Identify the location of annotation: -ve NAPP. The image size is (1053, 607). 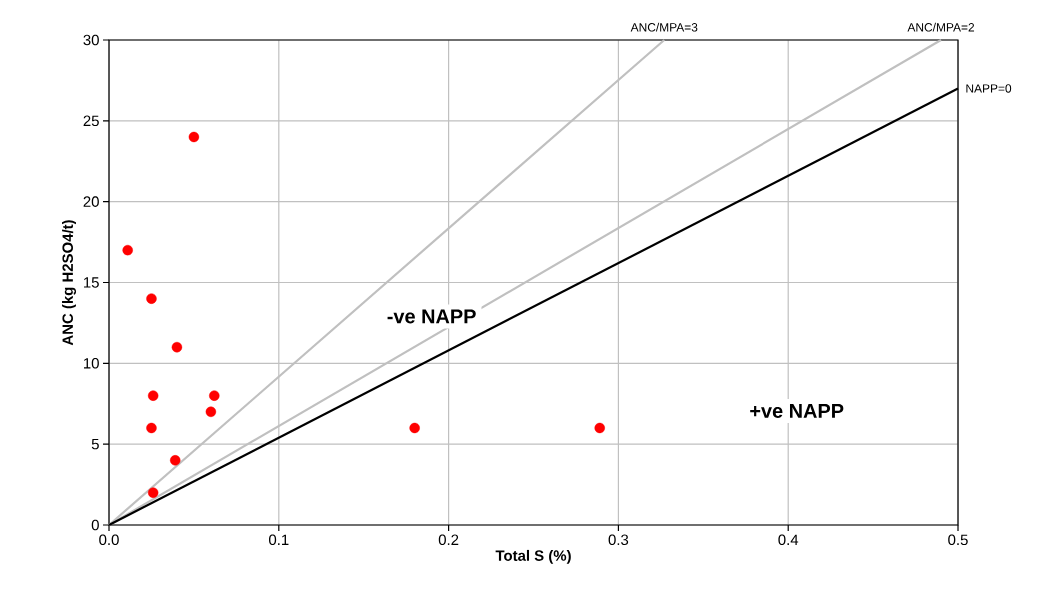
(431, 316).